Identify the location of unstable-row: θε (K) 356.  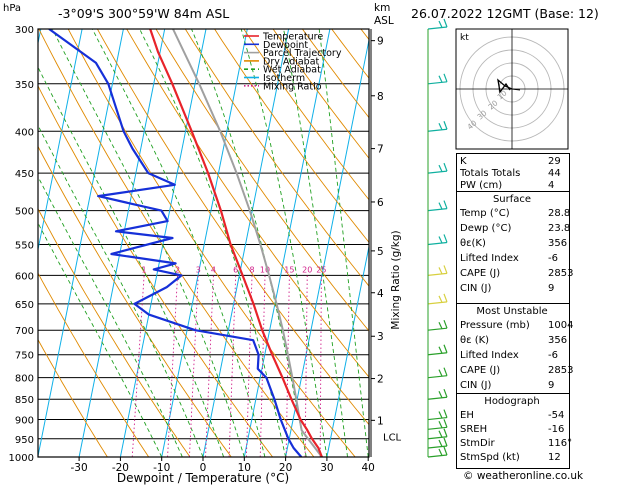
(514, 340).